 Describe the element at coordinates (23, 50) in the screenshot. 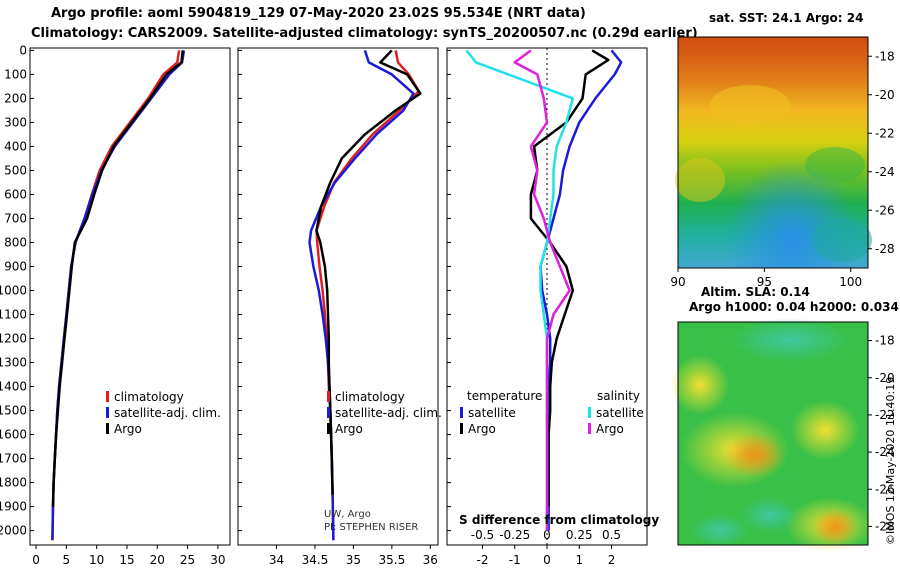

I see `y-tick-label: 0` at that location.